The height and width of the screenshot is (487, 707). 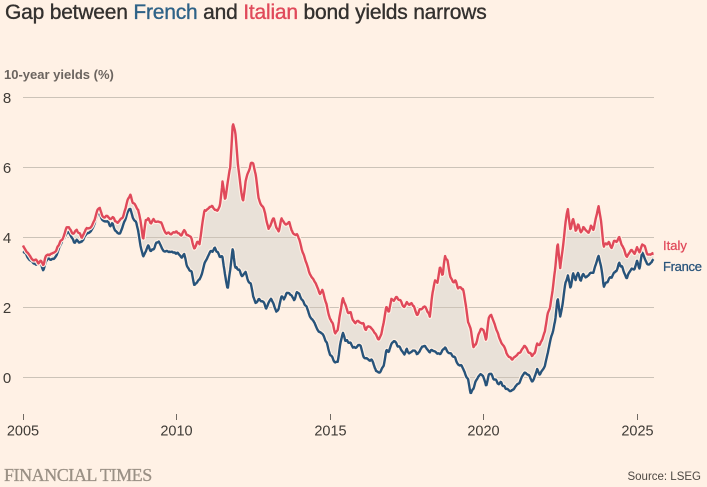 I want to click on svg-text: 4, so click(x=7, y=238).